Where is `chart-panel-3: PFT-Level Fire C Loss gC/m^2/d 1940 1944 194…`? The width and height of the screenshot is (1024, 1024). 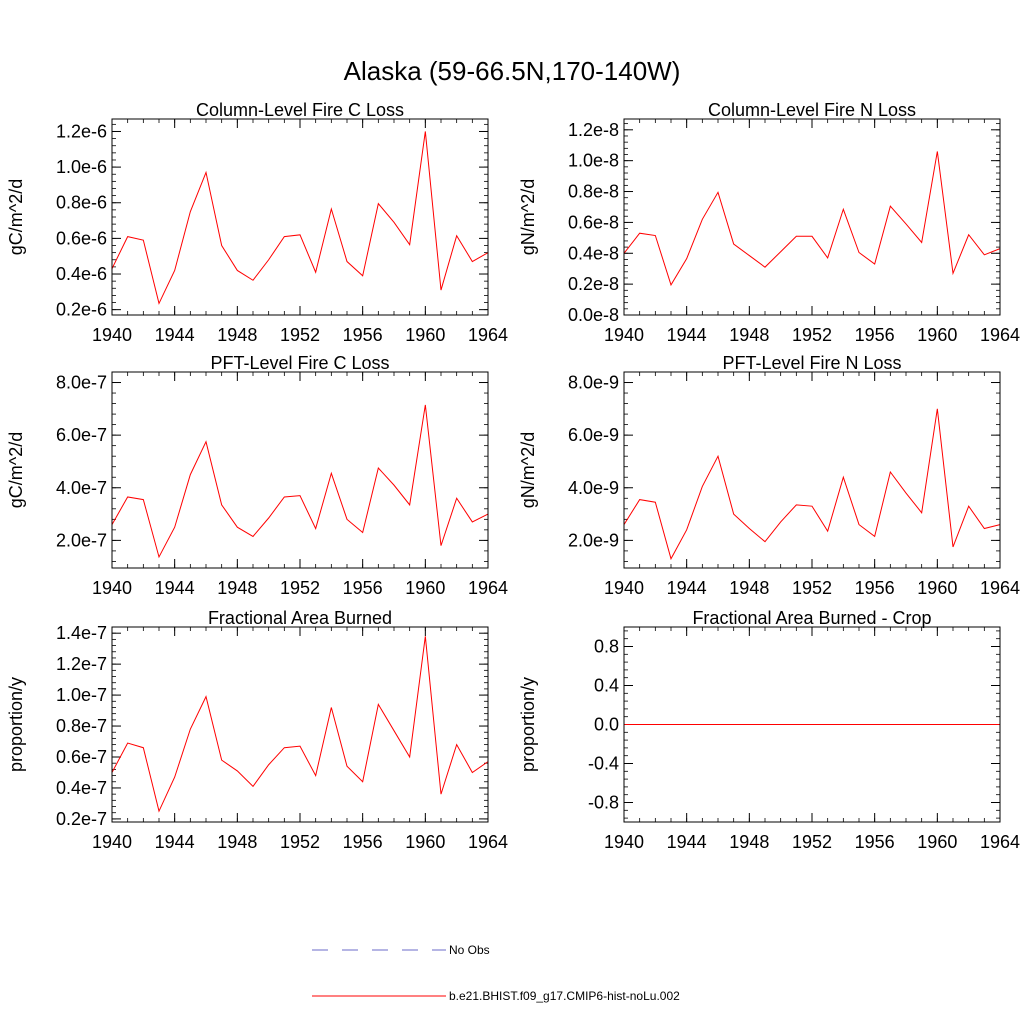
chart-panel-3: PFT-Level Fire C Loss gC/m^2/d 1940 1944 194… is located at coordinates (257, 475).